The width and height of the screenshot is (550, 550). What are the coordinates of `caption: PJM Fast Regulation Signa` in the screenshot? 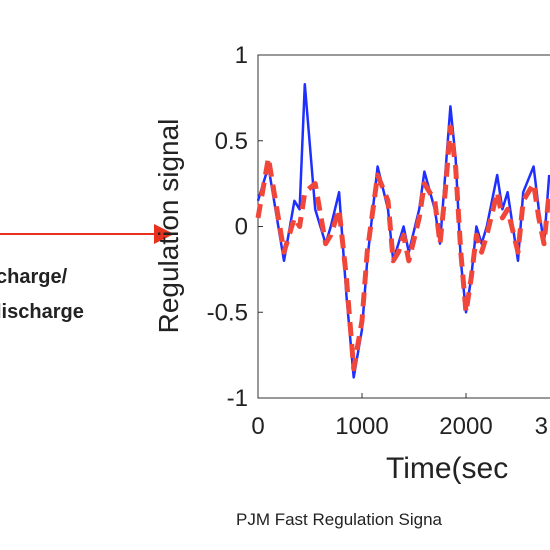 It's located at (339, 519).